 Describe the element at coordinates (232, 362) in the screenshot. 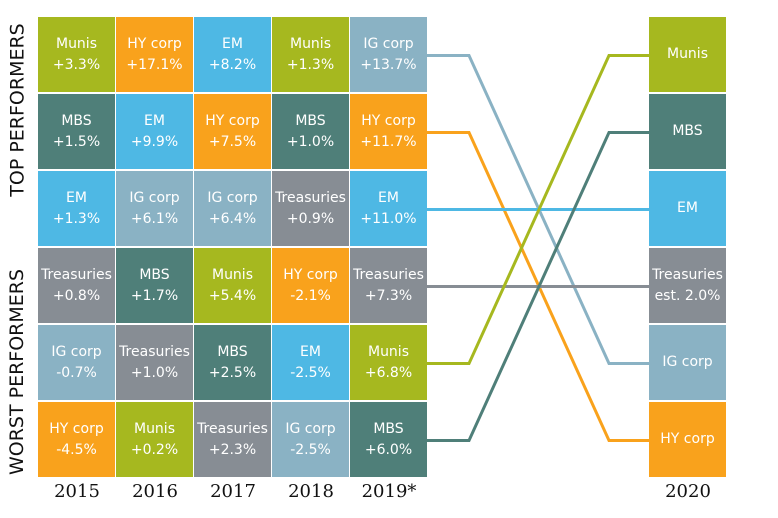

I see `cell-2017-mbs: MBS +2.5%` at that location.